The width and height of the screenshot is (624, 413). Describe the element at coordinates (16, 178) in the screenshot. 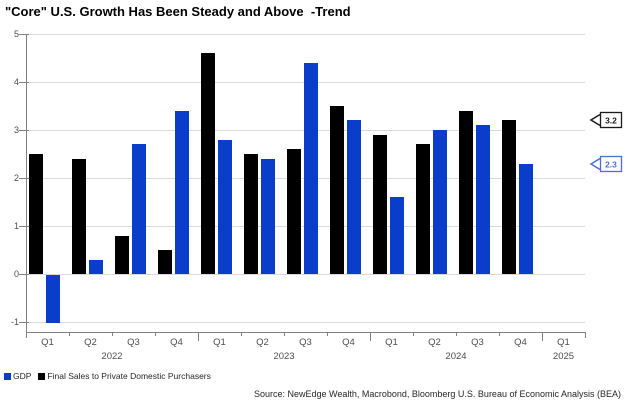

I see `y-tick-label-2: 2` at that location.